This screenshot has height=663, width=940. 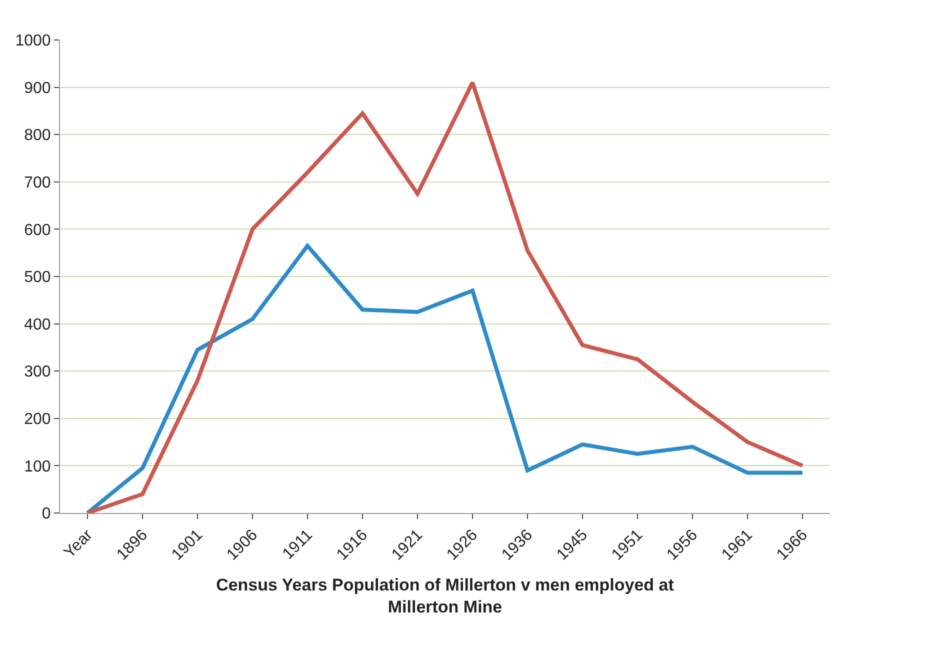 I want to click on y-tick-label: 1000, so click(x=33, y=41).